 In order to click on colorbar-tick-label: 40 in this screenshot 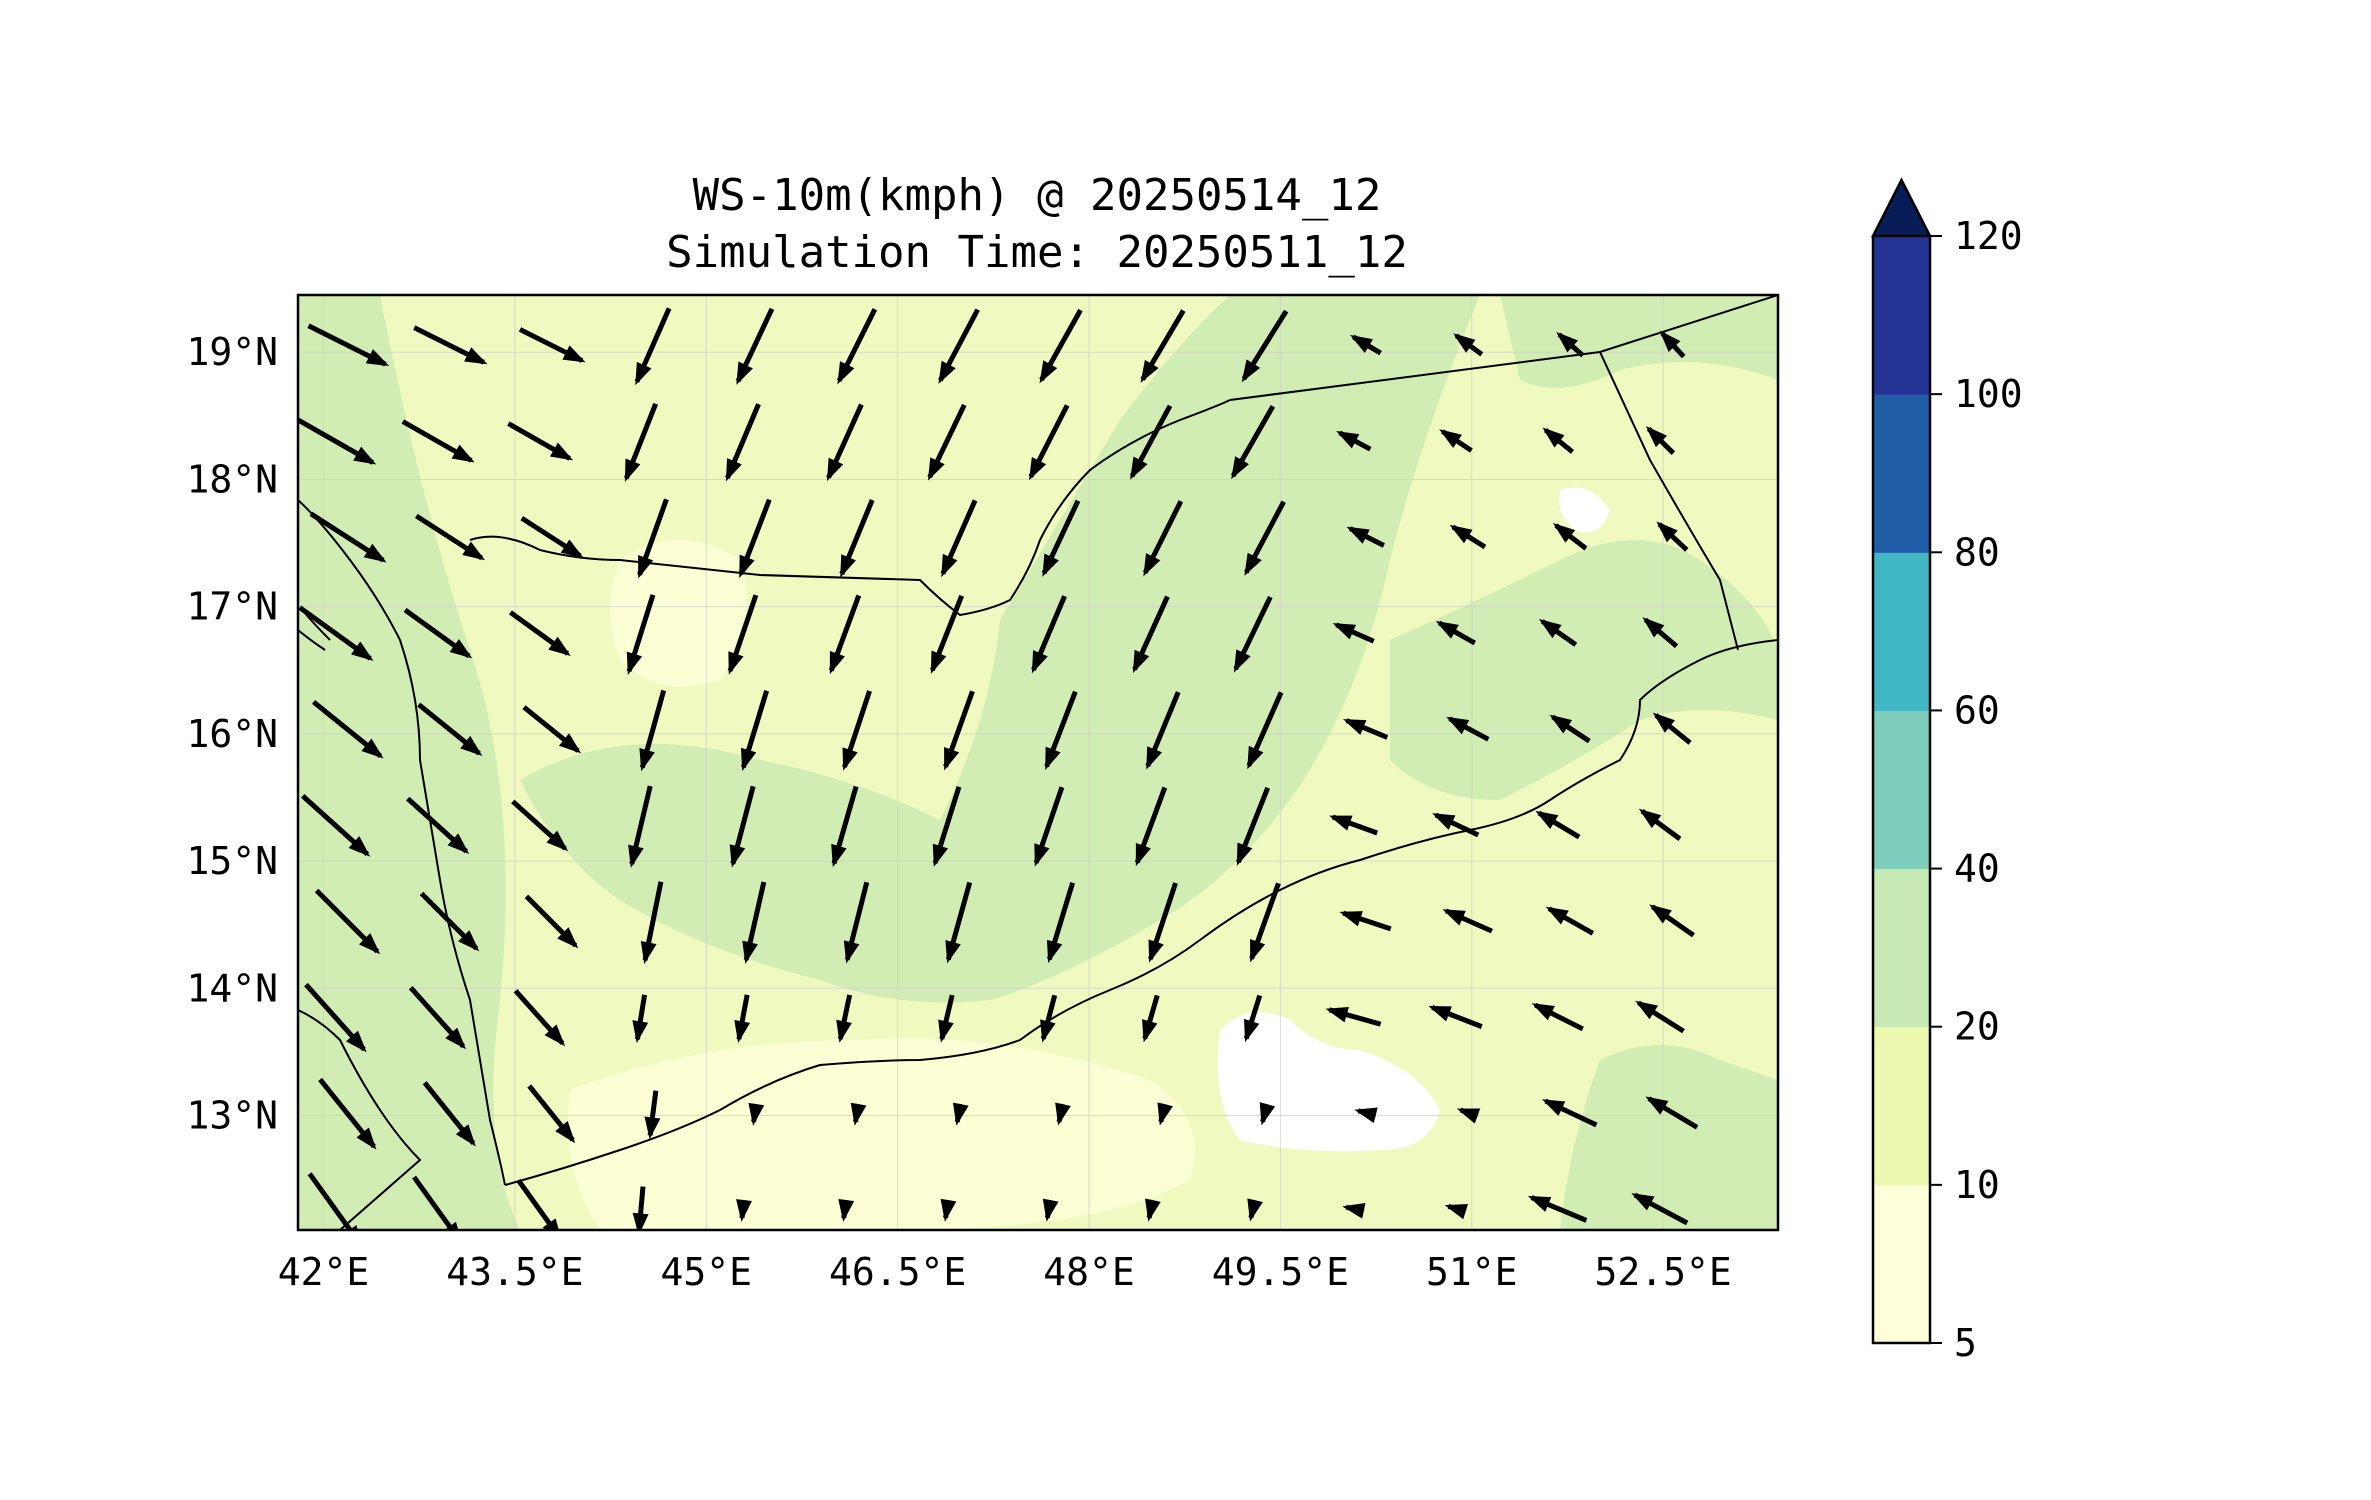, I will do `click(1977, 869)`.